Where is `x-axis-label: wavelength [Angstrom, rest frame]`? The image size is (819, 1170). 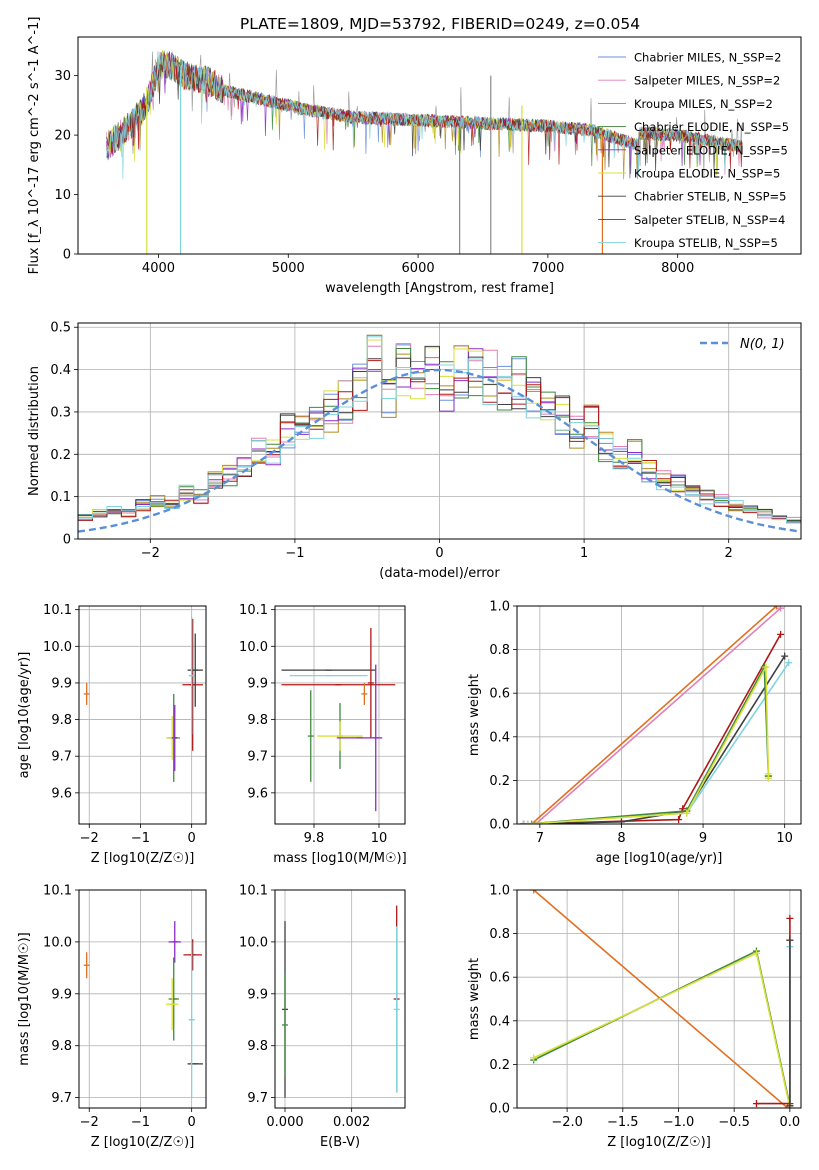 x-axis-label: wavelength [Angstrom, rest frame] is located at coordinates (439, 288).